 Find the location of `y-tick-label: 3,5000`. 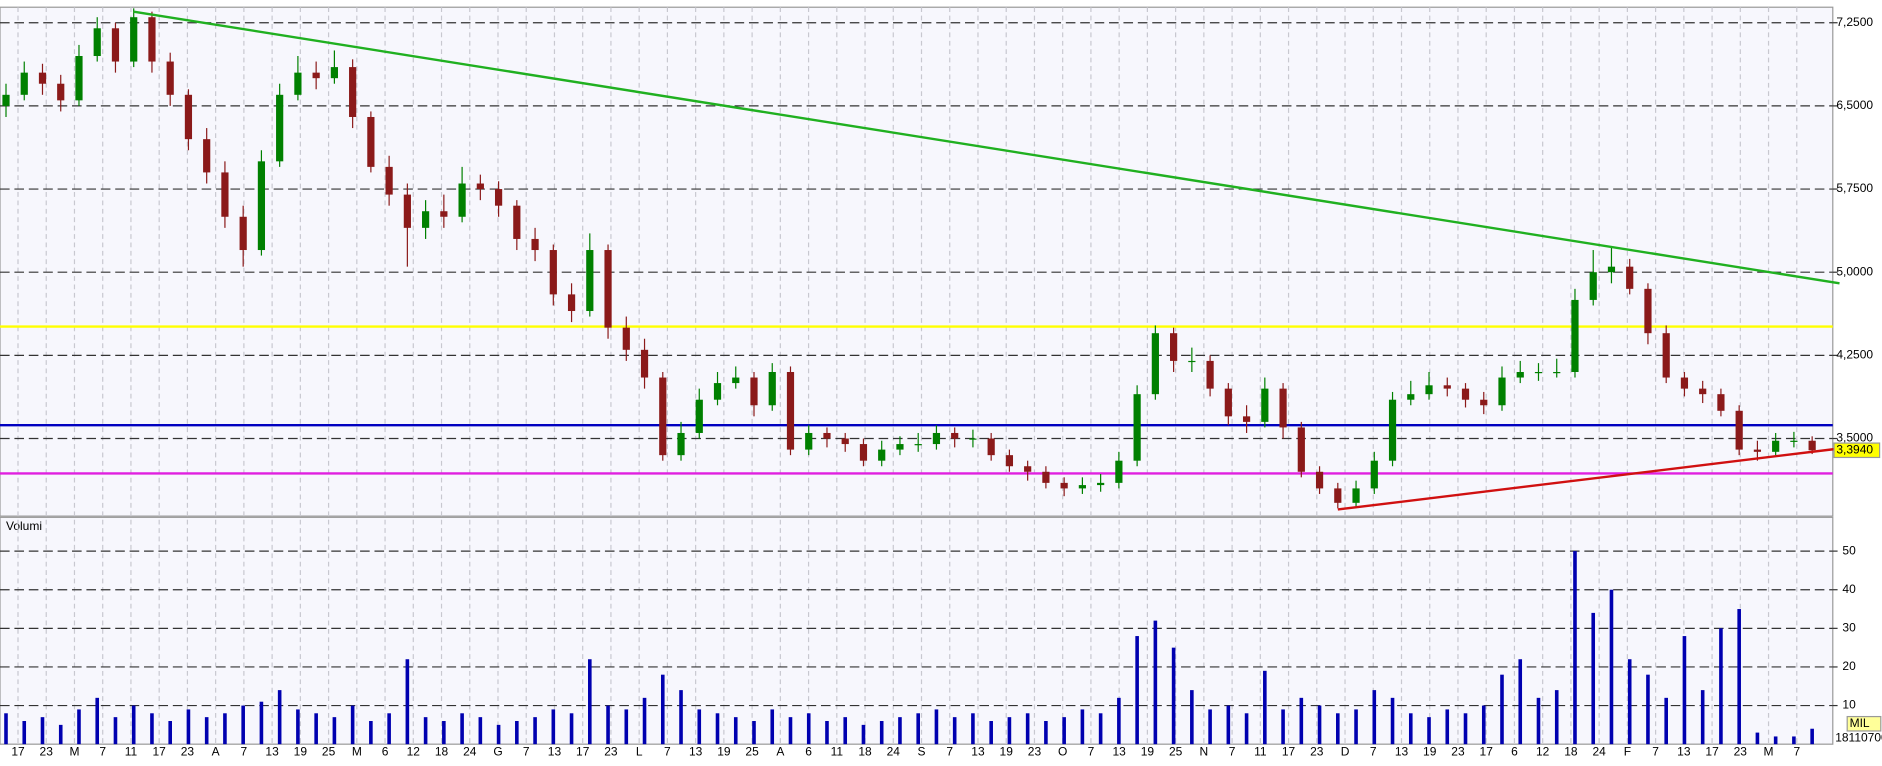

y-tick-label: 3,5000 is located at coordinates (1854, 438).